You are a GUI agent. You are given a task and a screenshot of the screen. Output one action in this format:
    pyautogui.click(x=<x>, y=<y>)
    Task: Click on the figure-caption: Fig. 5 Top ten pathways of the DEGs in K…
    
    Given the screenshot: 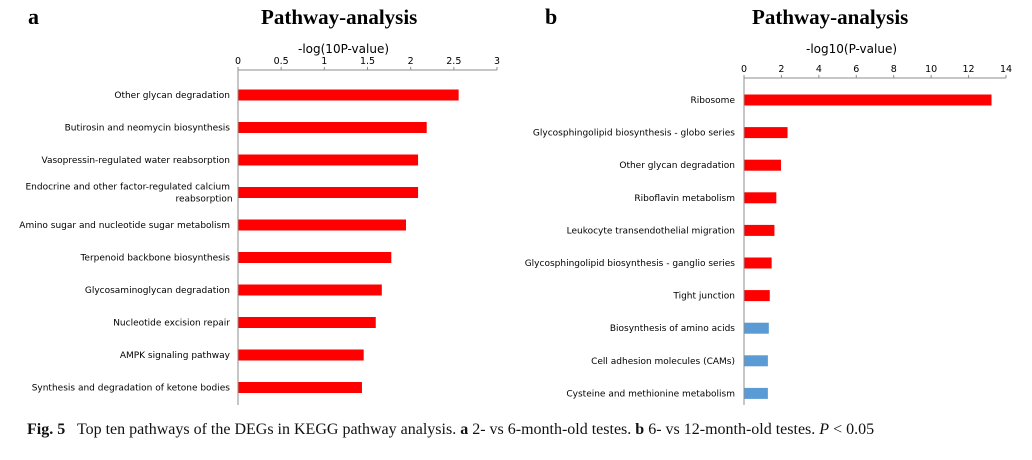 What is the action you would take?
    pyautogui.click(x=450, y=430)
    